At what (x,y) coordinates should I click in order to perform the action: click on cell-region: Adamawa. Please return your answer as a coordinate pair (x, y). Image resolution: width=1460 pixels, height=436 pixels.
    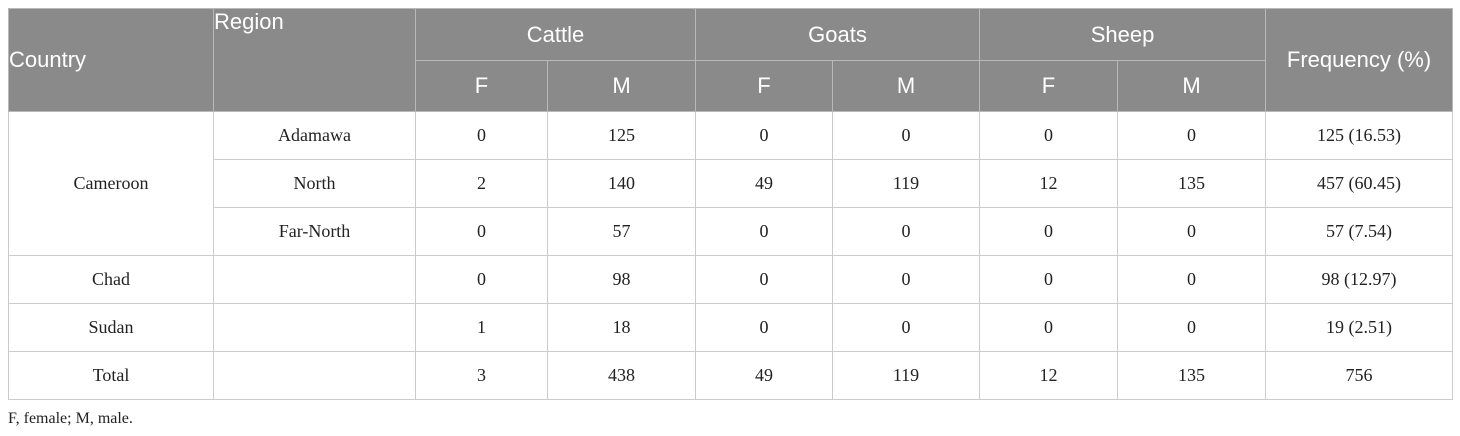
    Looking at the image, I should click on (314, 135).